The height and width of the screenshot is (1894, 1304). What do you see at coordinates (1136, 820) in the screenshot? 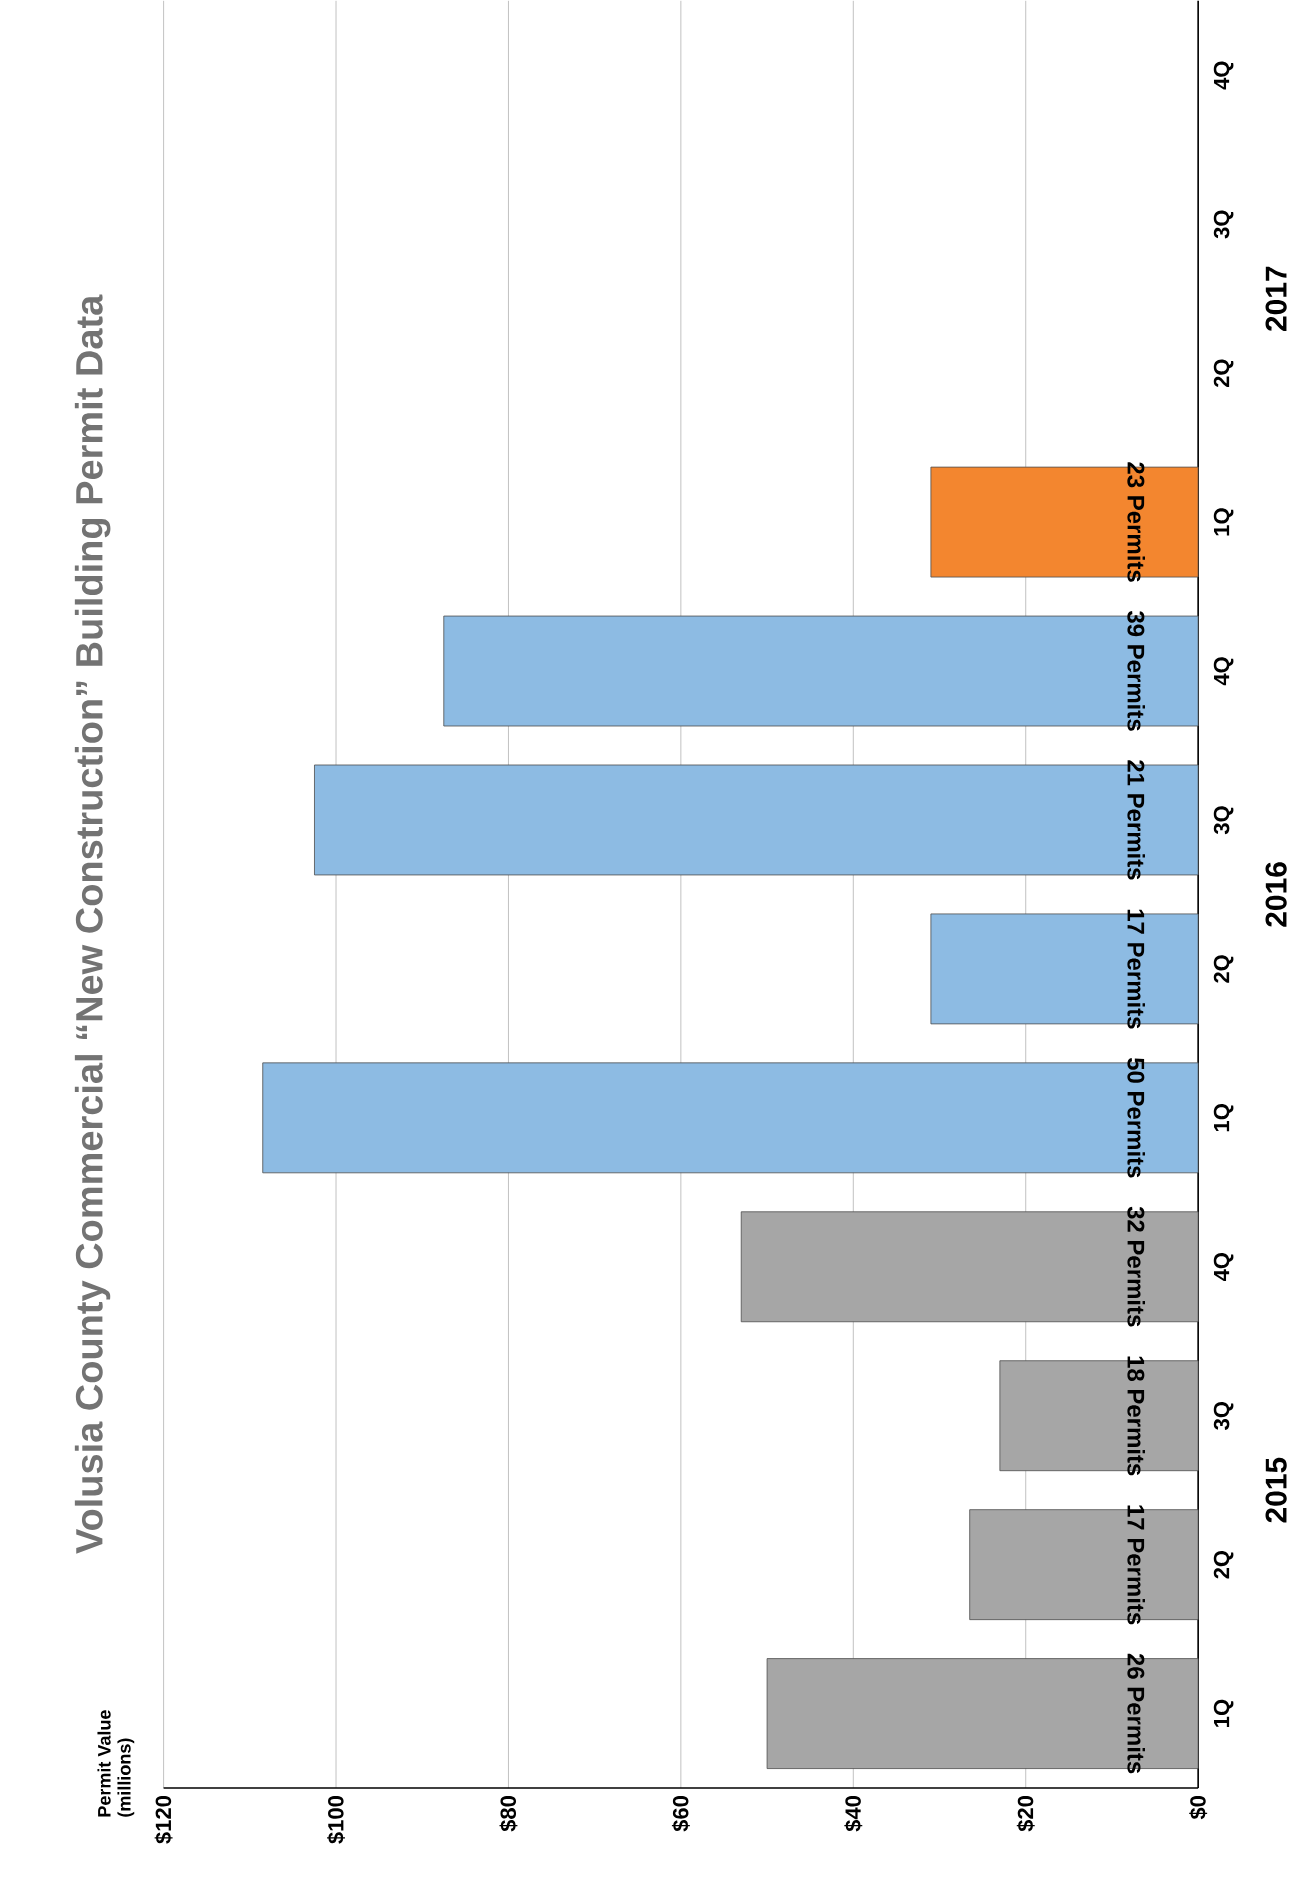
I see `annotation: 21 Permits` at bounding box center [1136, 820].